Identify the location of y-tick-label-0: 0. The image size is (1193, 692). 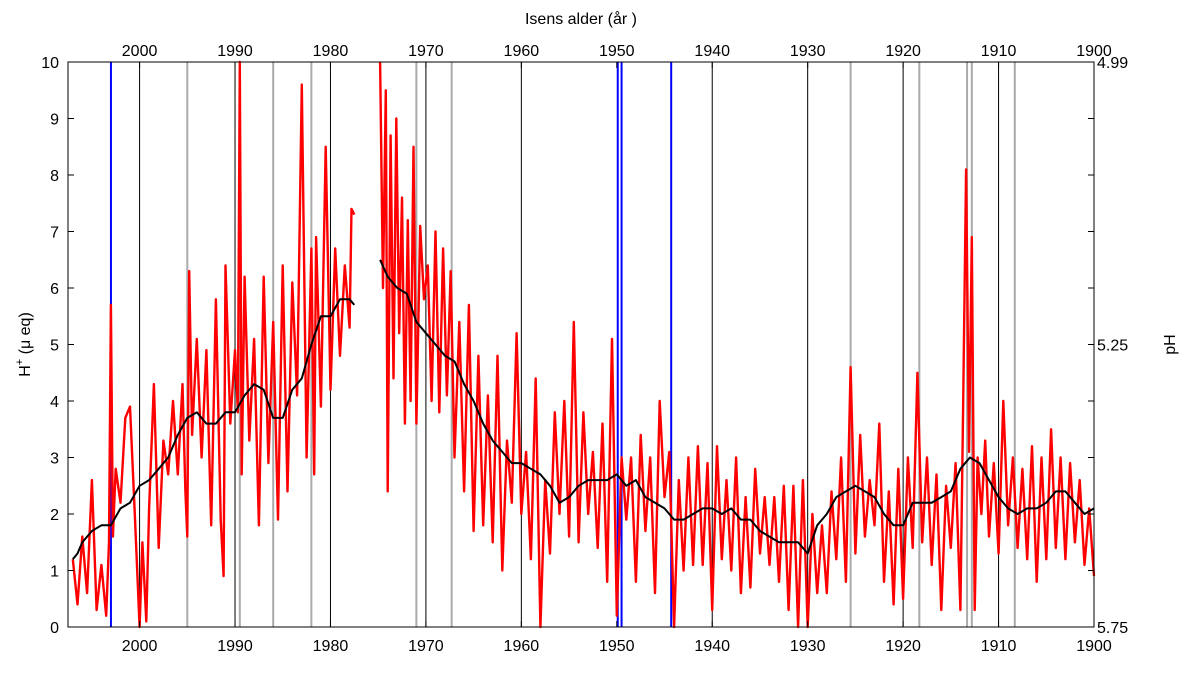
(54, 628).